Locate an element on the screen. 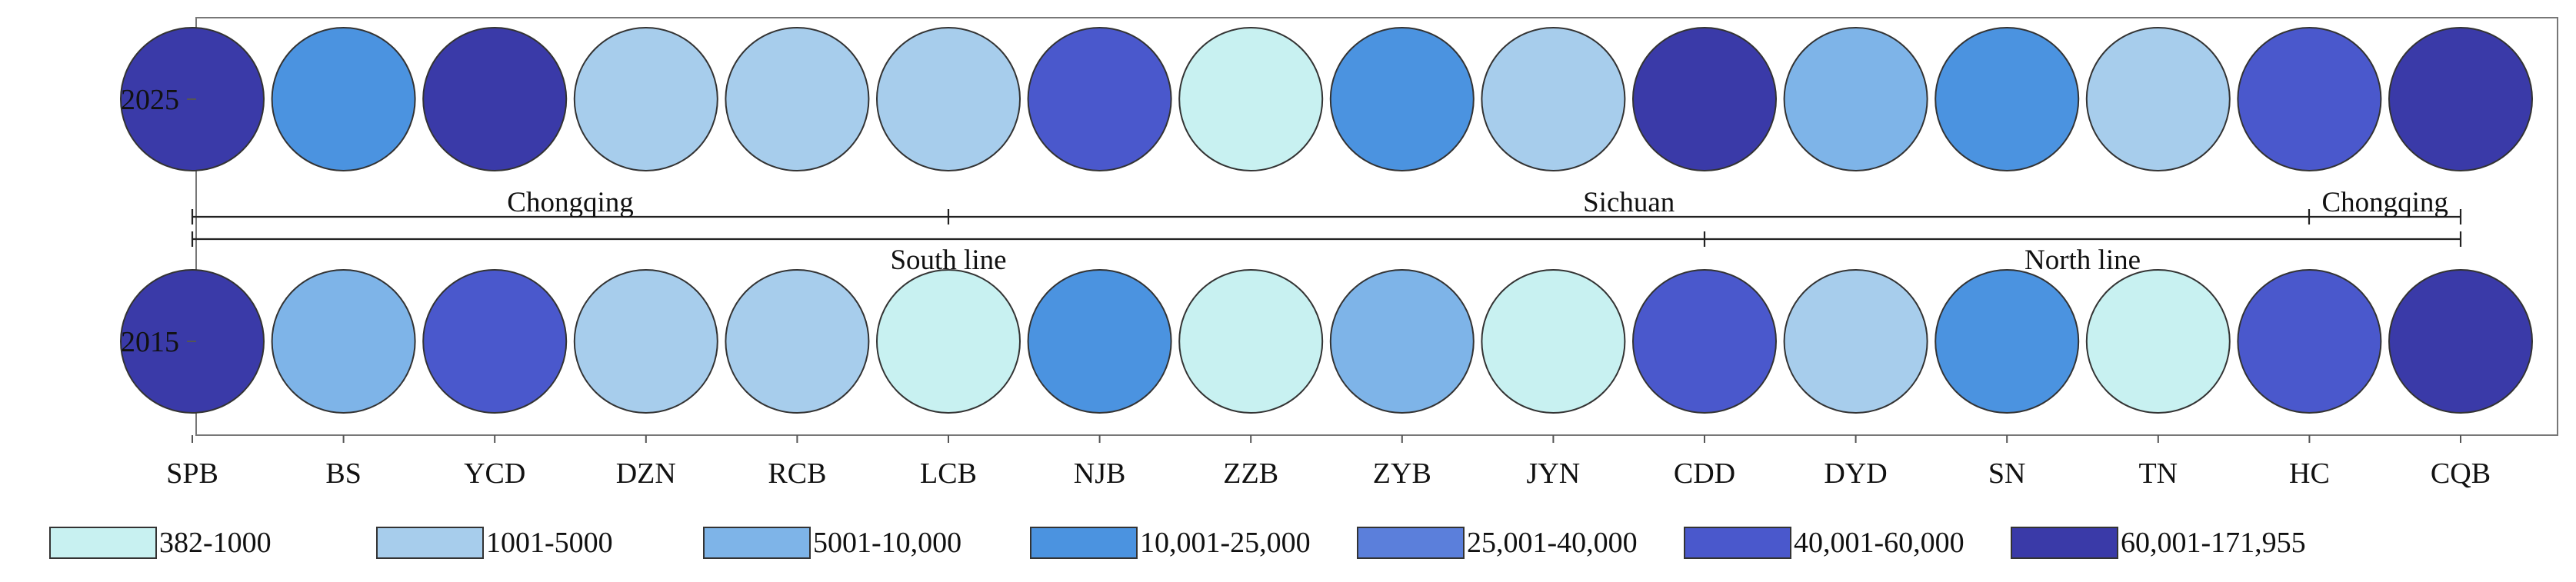  x-tick-label-spb: SPB is located at coordinates (192, 474).